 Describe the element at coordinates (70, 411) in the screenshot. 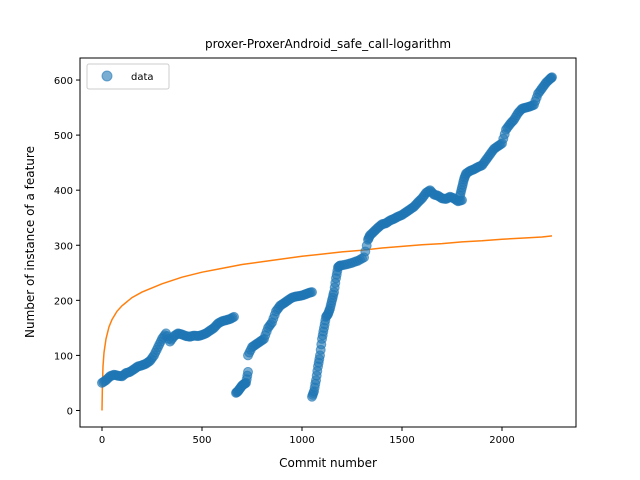

I see `y-tick-label: 0` at that location.